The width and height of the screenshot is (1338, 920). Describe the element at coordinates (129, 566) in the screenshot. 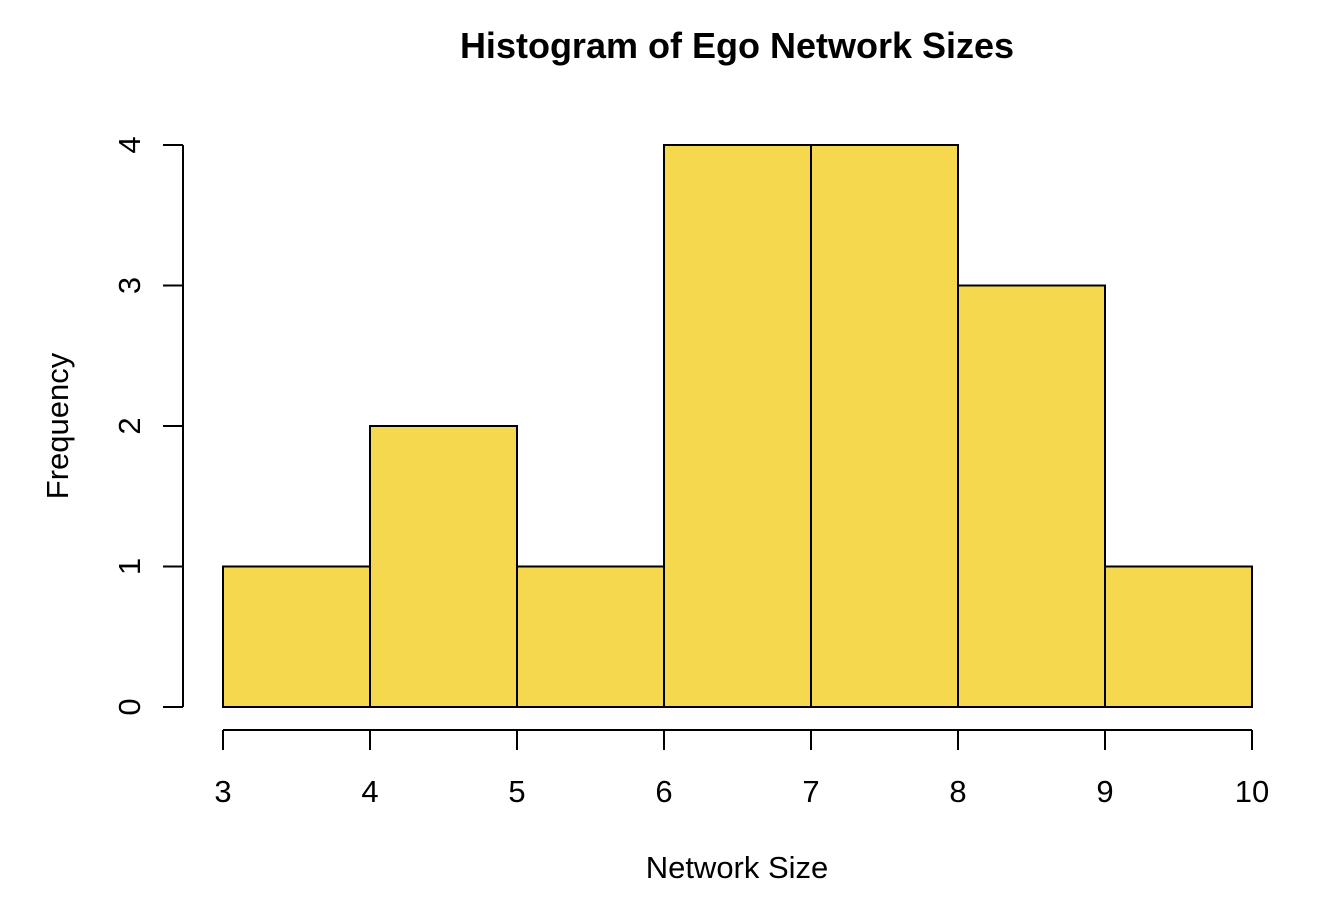

I see `y-axis-tick-label: 1` at that location.